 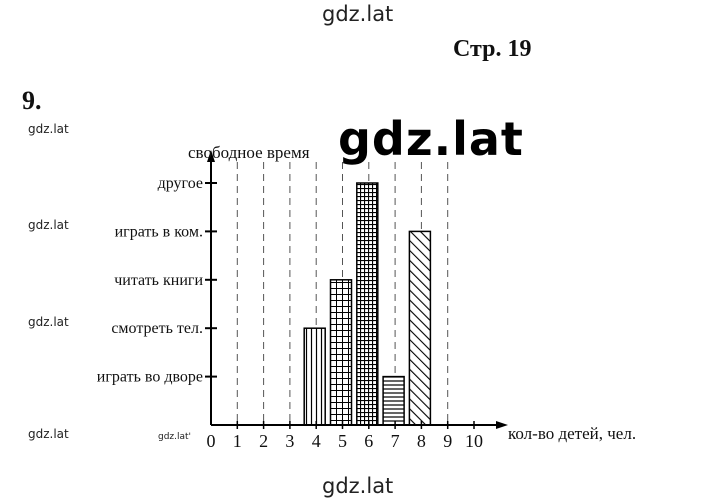 What do you see at coordinates (48, 322) in the screenshot?
I see `watermark-left-3: gdz.lat` at bounding box center [48, 322].